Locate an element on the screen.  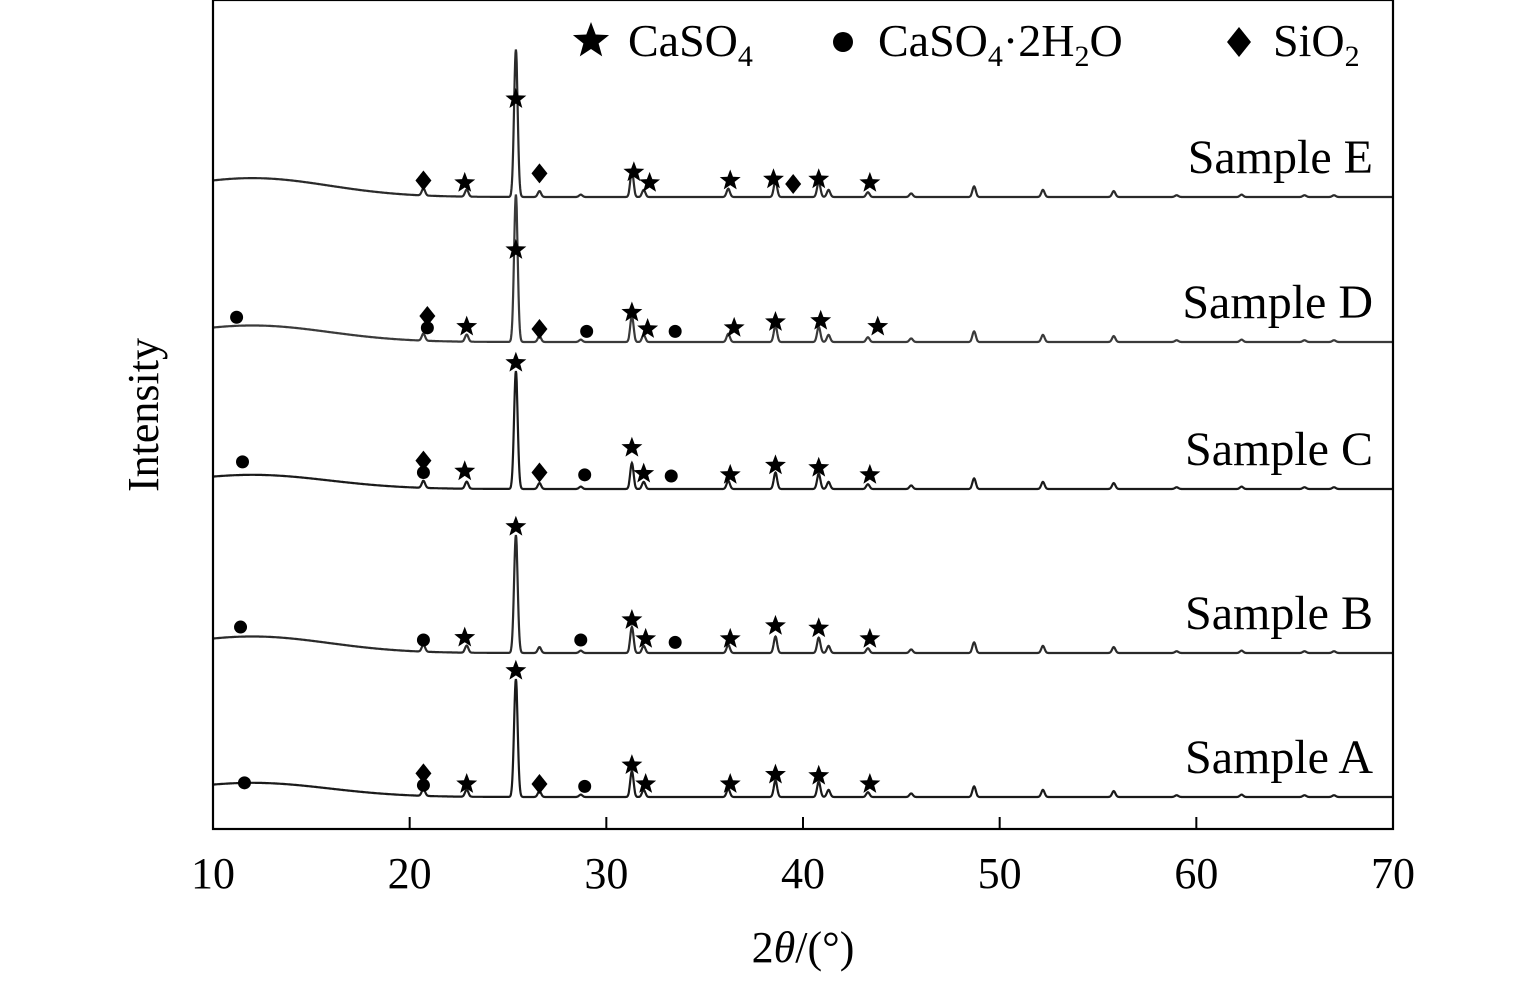
legend-entry-caso4: CaSO4 is located at coordinates (662, 44).